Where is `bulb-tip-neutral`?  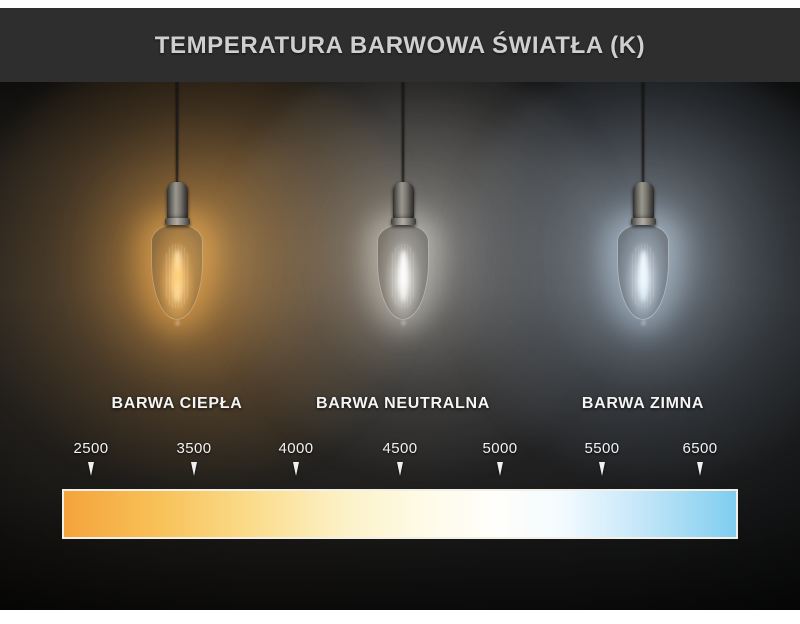
bulb-tip-neutral is located at coordinates (403, 323).